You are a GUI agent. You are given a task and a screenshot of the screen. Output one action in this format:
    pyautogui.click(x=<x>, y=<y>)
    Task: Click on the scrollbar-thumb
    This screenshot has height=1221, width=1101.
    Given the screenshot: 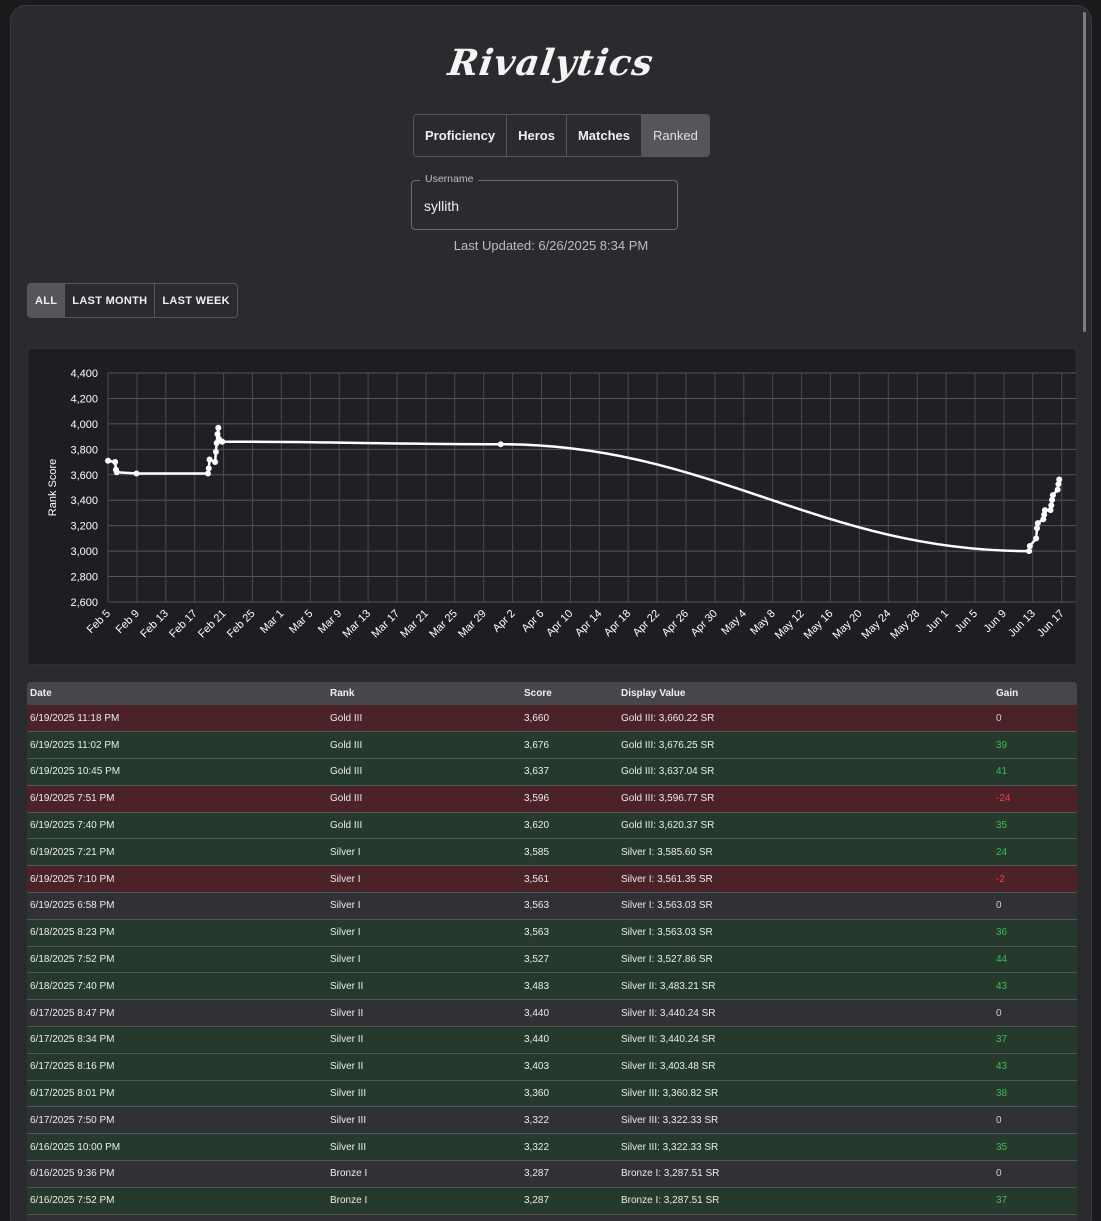 What is the action you would take?
    pyautogui.click(x=1084, y=172)
    